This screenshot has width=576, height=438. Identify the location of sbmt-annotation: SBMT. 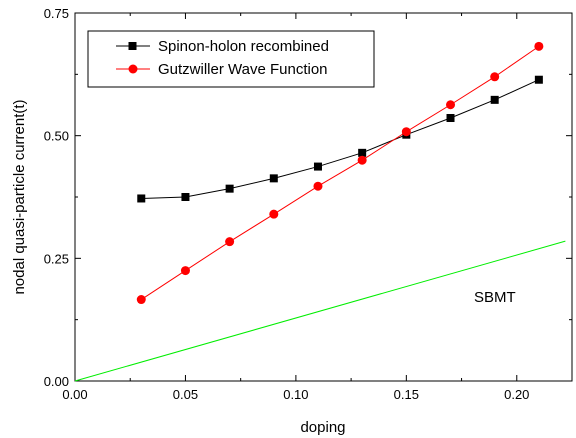
(495, 297).